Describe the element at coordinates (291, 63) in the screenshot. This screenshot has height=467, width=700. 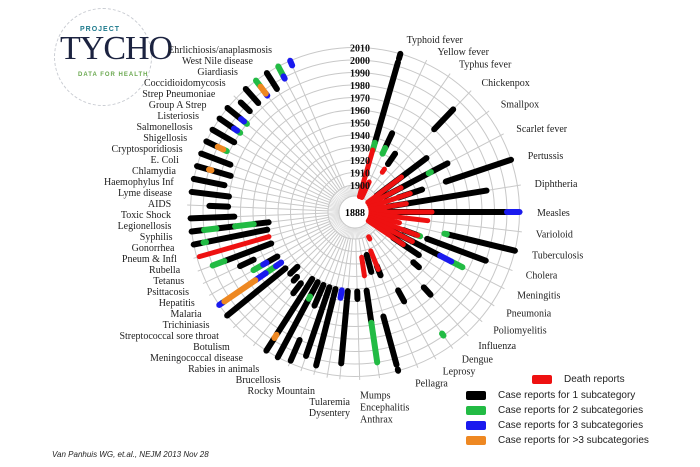
I see `bar-c3-segment` at that location.